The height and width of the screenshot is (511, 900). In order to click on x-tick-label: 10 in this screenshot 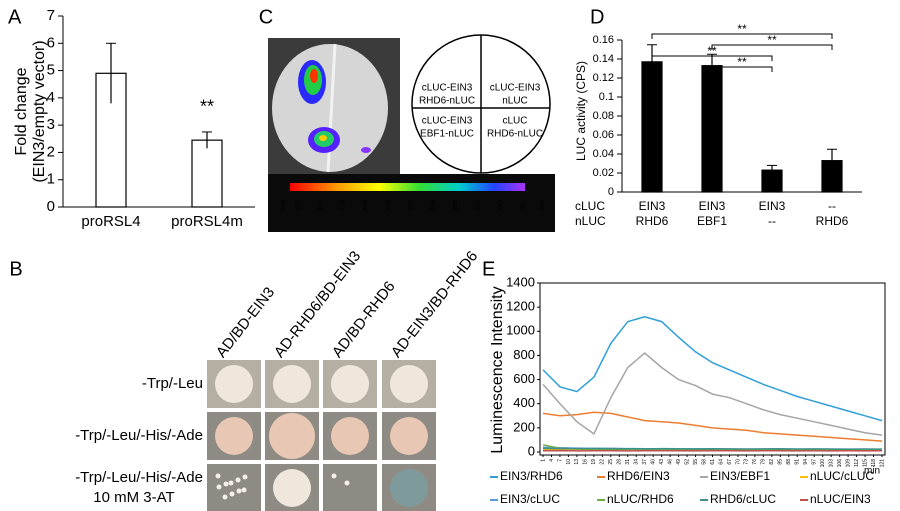, I will do `click(569, 462)`.